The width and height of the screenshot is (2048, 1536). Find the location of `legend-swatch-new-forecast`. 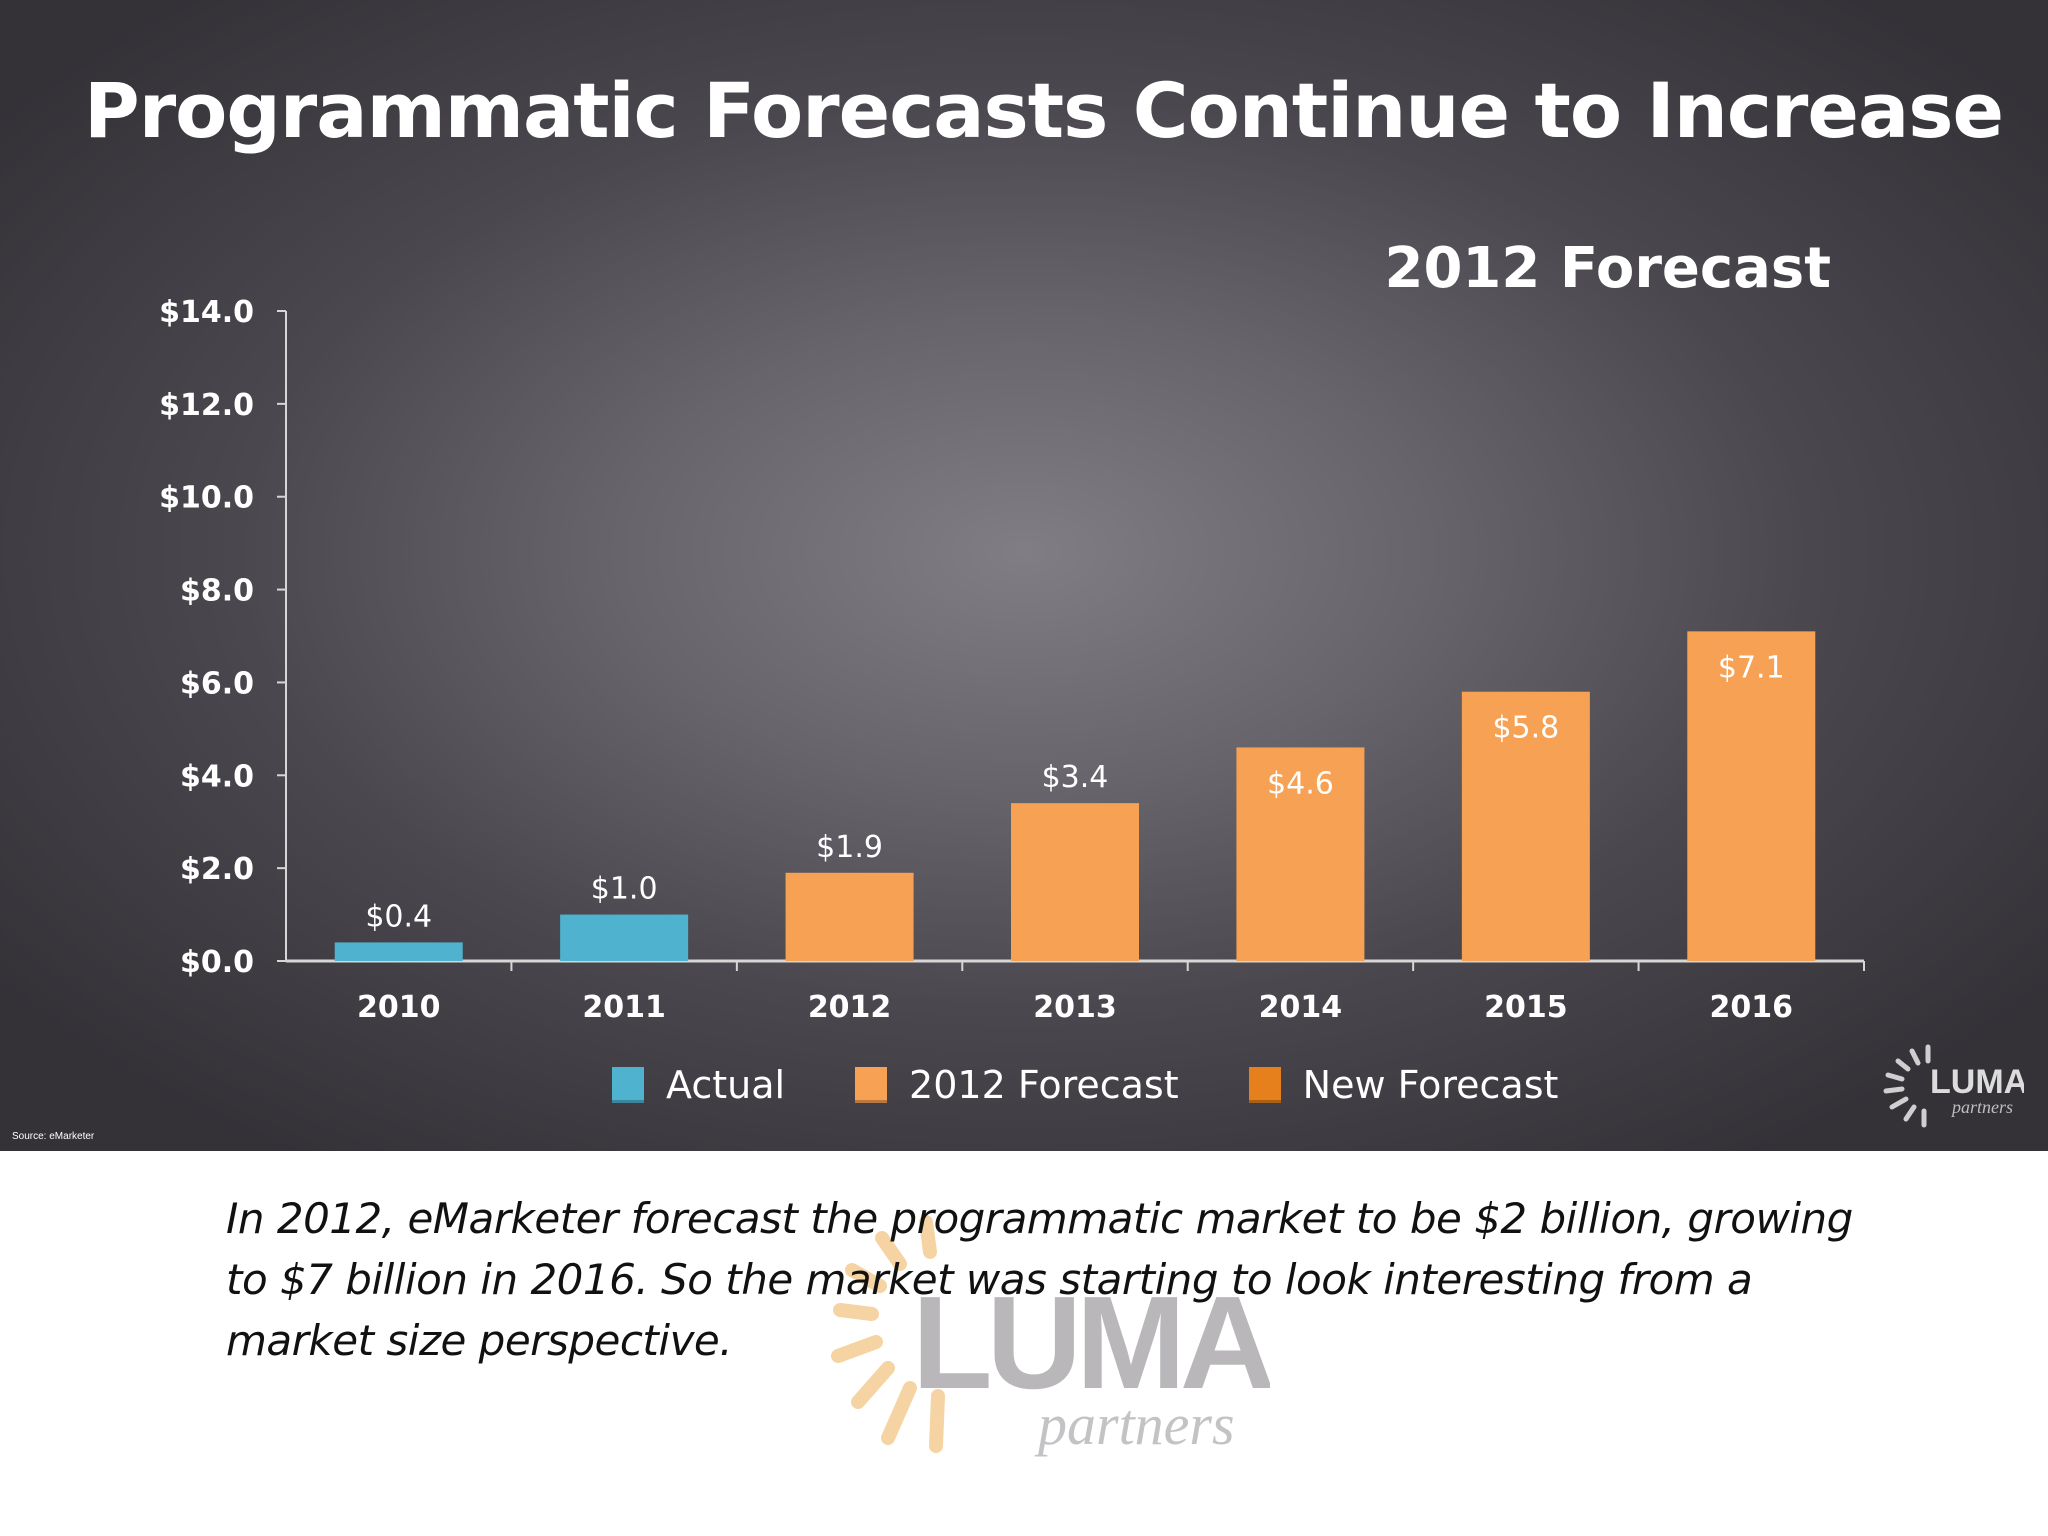

legend-swatch-new-forecast is located at coordinates (1264, 1085).